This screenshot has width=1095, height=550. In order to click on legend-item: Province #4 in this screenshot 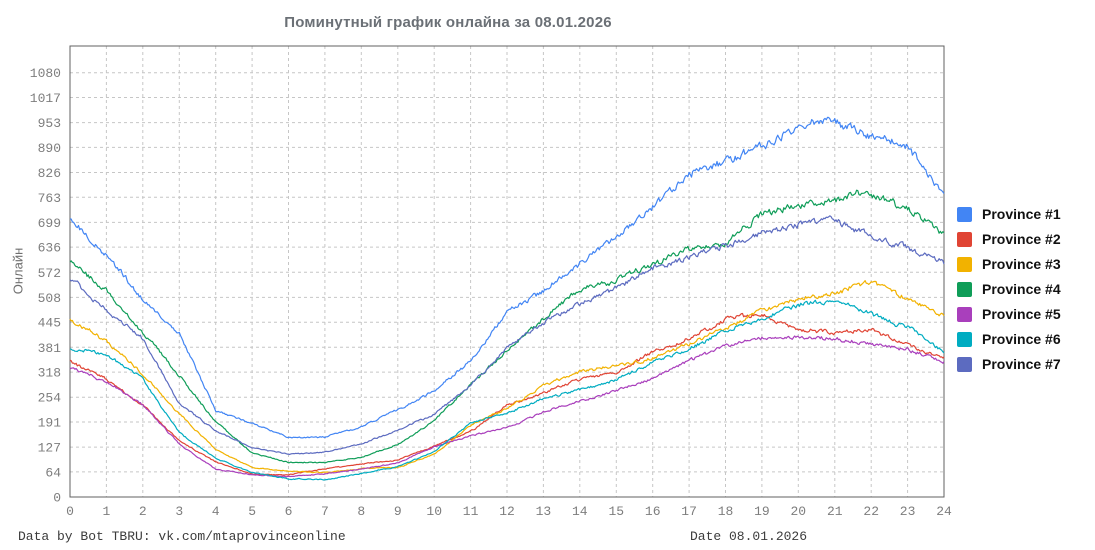, I will do `click(1009, 289)`.